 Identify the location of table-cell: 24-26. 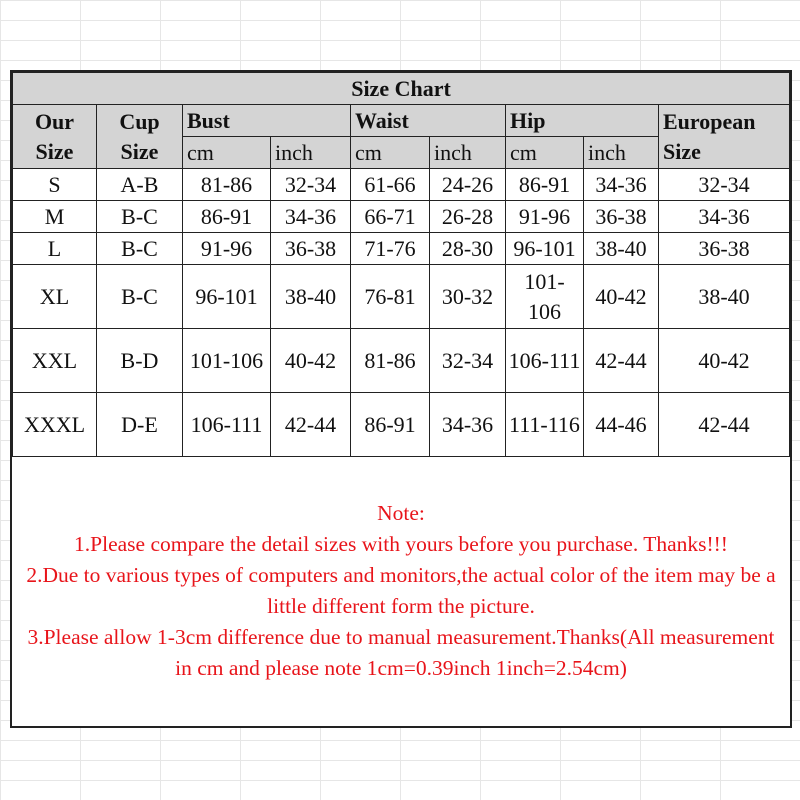
(467, 184).